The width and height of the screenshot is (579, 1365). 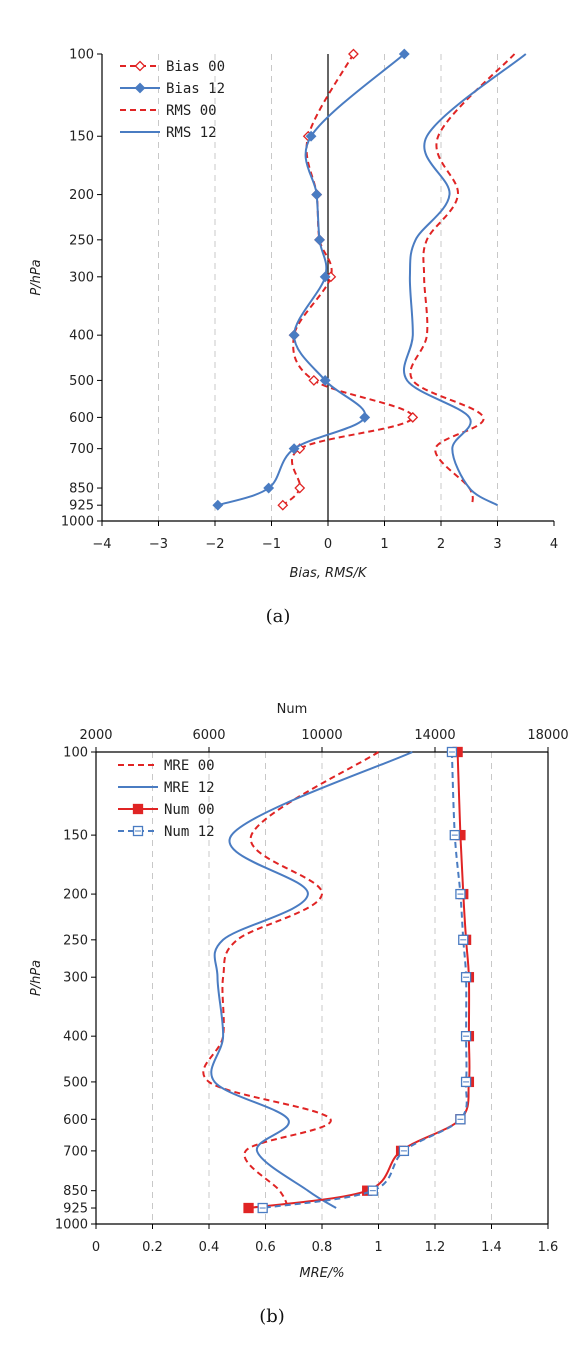 I want to click on x-tick-label: 2, so click(x=441, y=544).